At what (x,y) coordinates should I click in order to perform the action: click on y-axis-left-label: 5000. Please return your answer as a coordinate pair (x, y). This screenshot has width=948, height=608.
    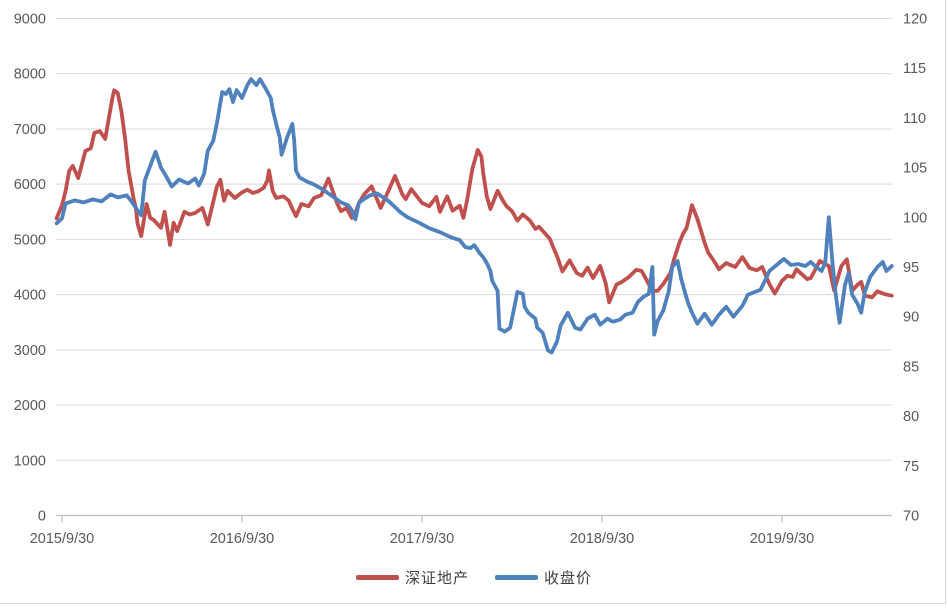
    Looking at the image, I should click on (30, 240).